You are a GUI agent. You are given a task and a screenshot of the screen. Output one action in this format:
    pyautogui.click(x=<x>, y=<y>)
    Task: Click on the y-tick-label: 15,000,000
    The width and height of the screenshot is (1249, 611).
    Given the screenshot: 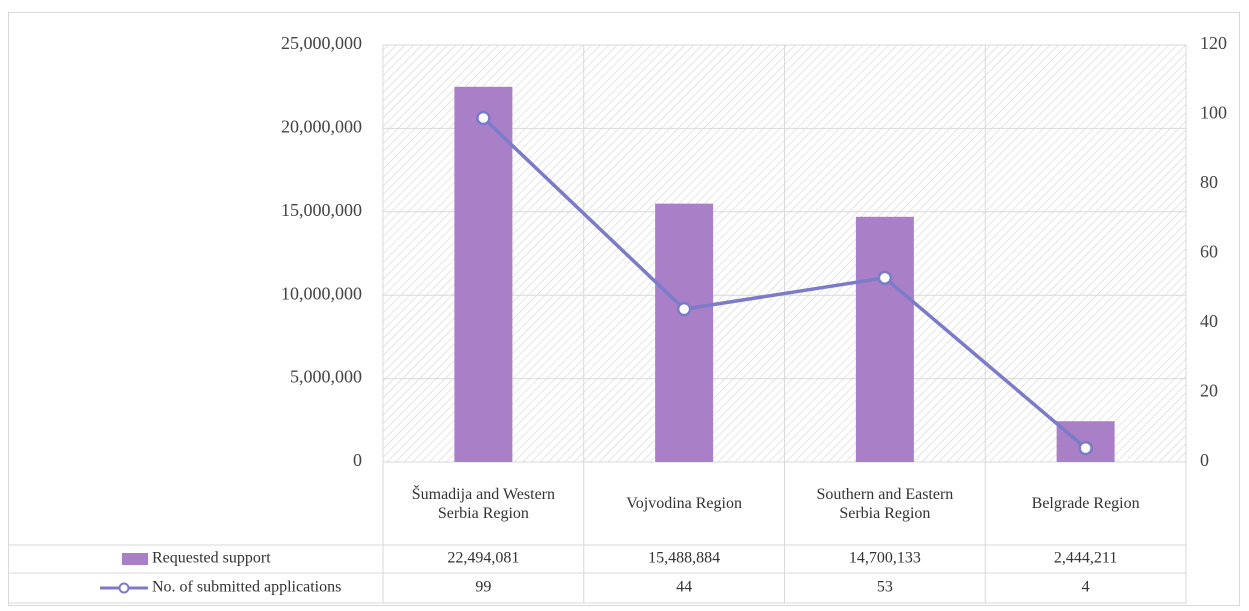 What is the action you would take?
    pyautogui.click(x=321, y=210)
    